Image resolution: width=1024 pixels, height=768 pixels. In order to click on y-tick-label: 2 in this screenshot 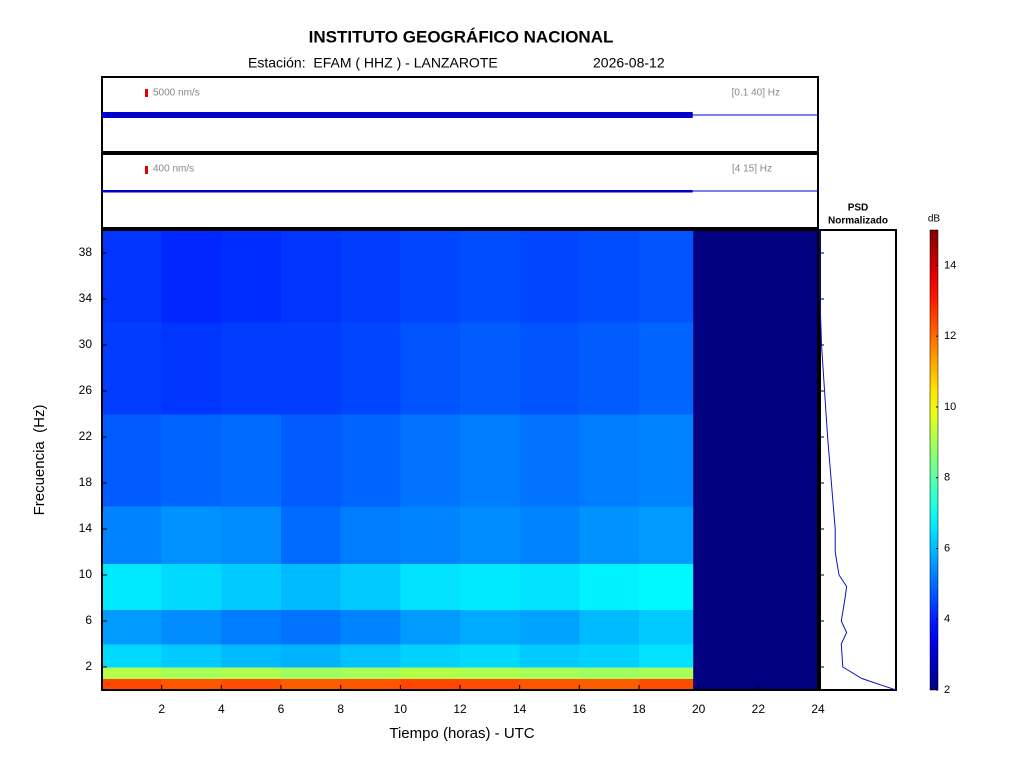, I will do `click(88, 666)`.